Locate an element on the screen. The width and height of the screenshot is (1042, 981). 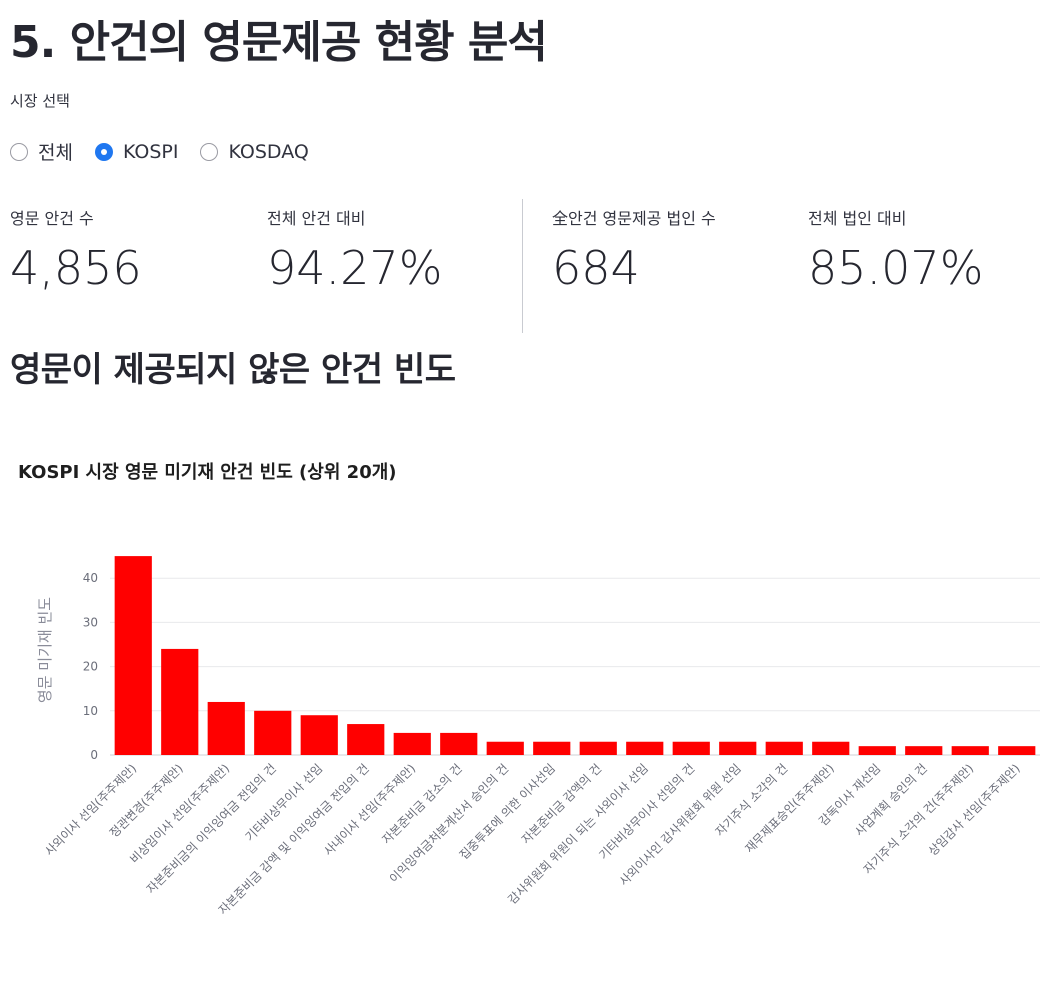
radio-button-selected-icon is located at coordinates (103, 151).